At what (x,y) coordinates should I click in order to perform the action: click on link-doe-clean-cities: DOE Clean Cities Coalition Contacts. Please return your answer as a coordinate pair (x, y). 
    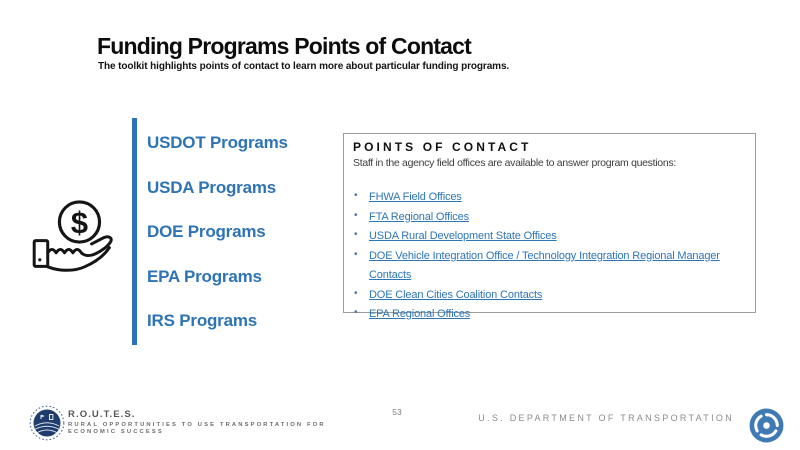
    Looking at the image, I should click on (456, 294).